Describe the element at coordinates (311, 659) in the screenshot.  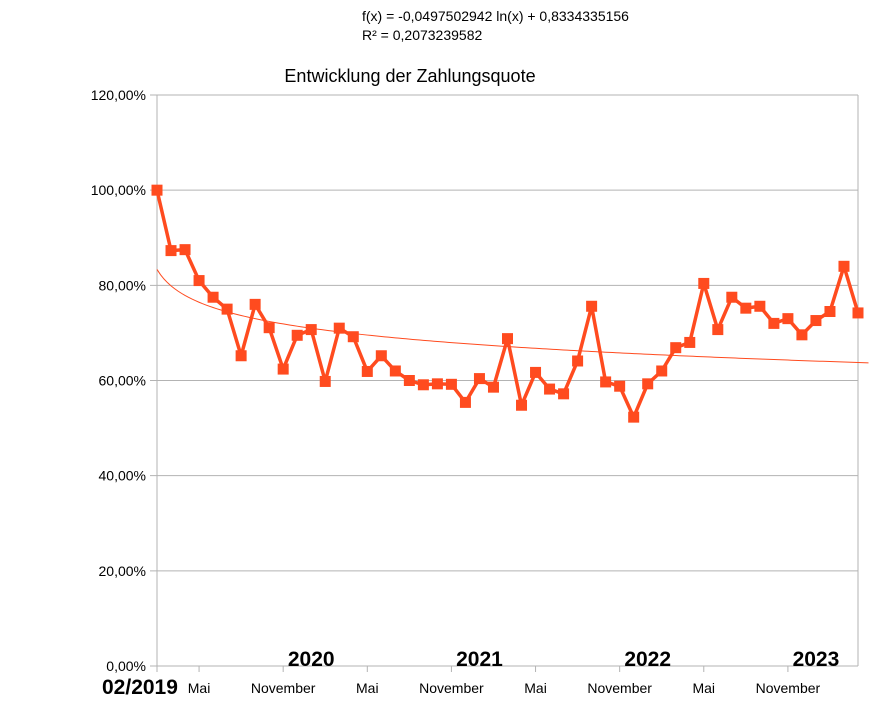
I see `x-year-label: 2020` at that location.